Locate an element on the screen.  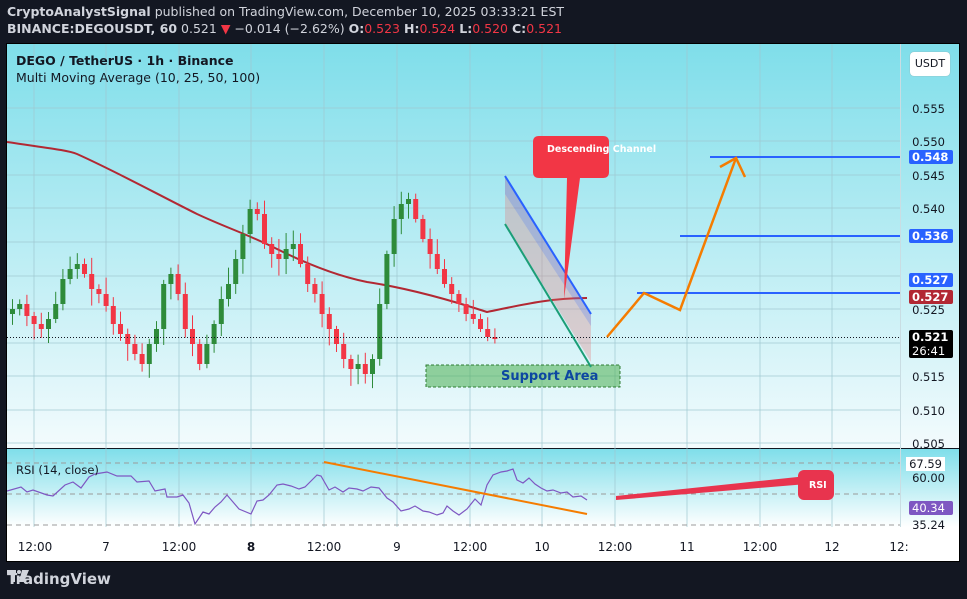
low-label: L: is located at coordinates (466, 28).